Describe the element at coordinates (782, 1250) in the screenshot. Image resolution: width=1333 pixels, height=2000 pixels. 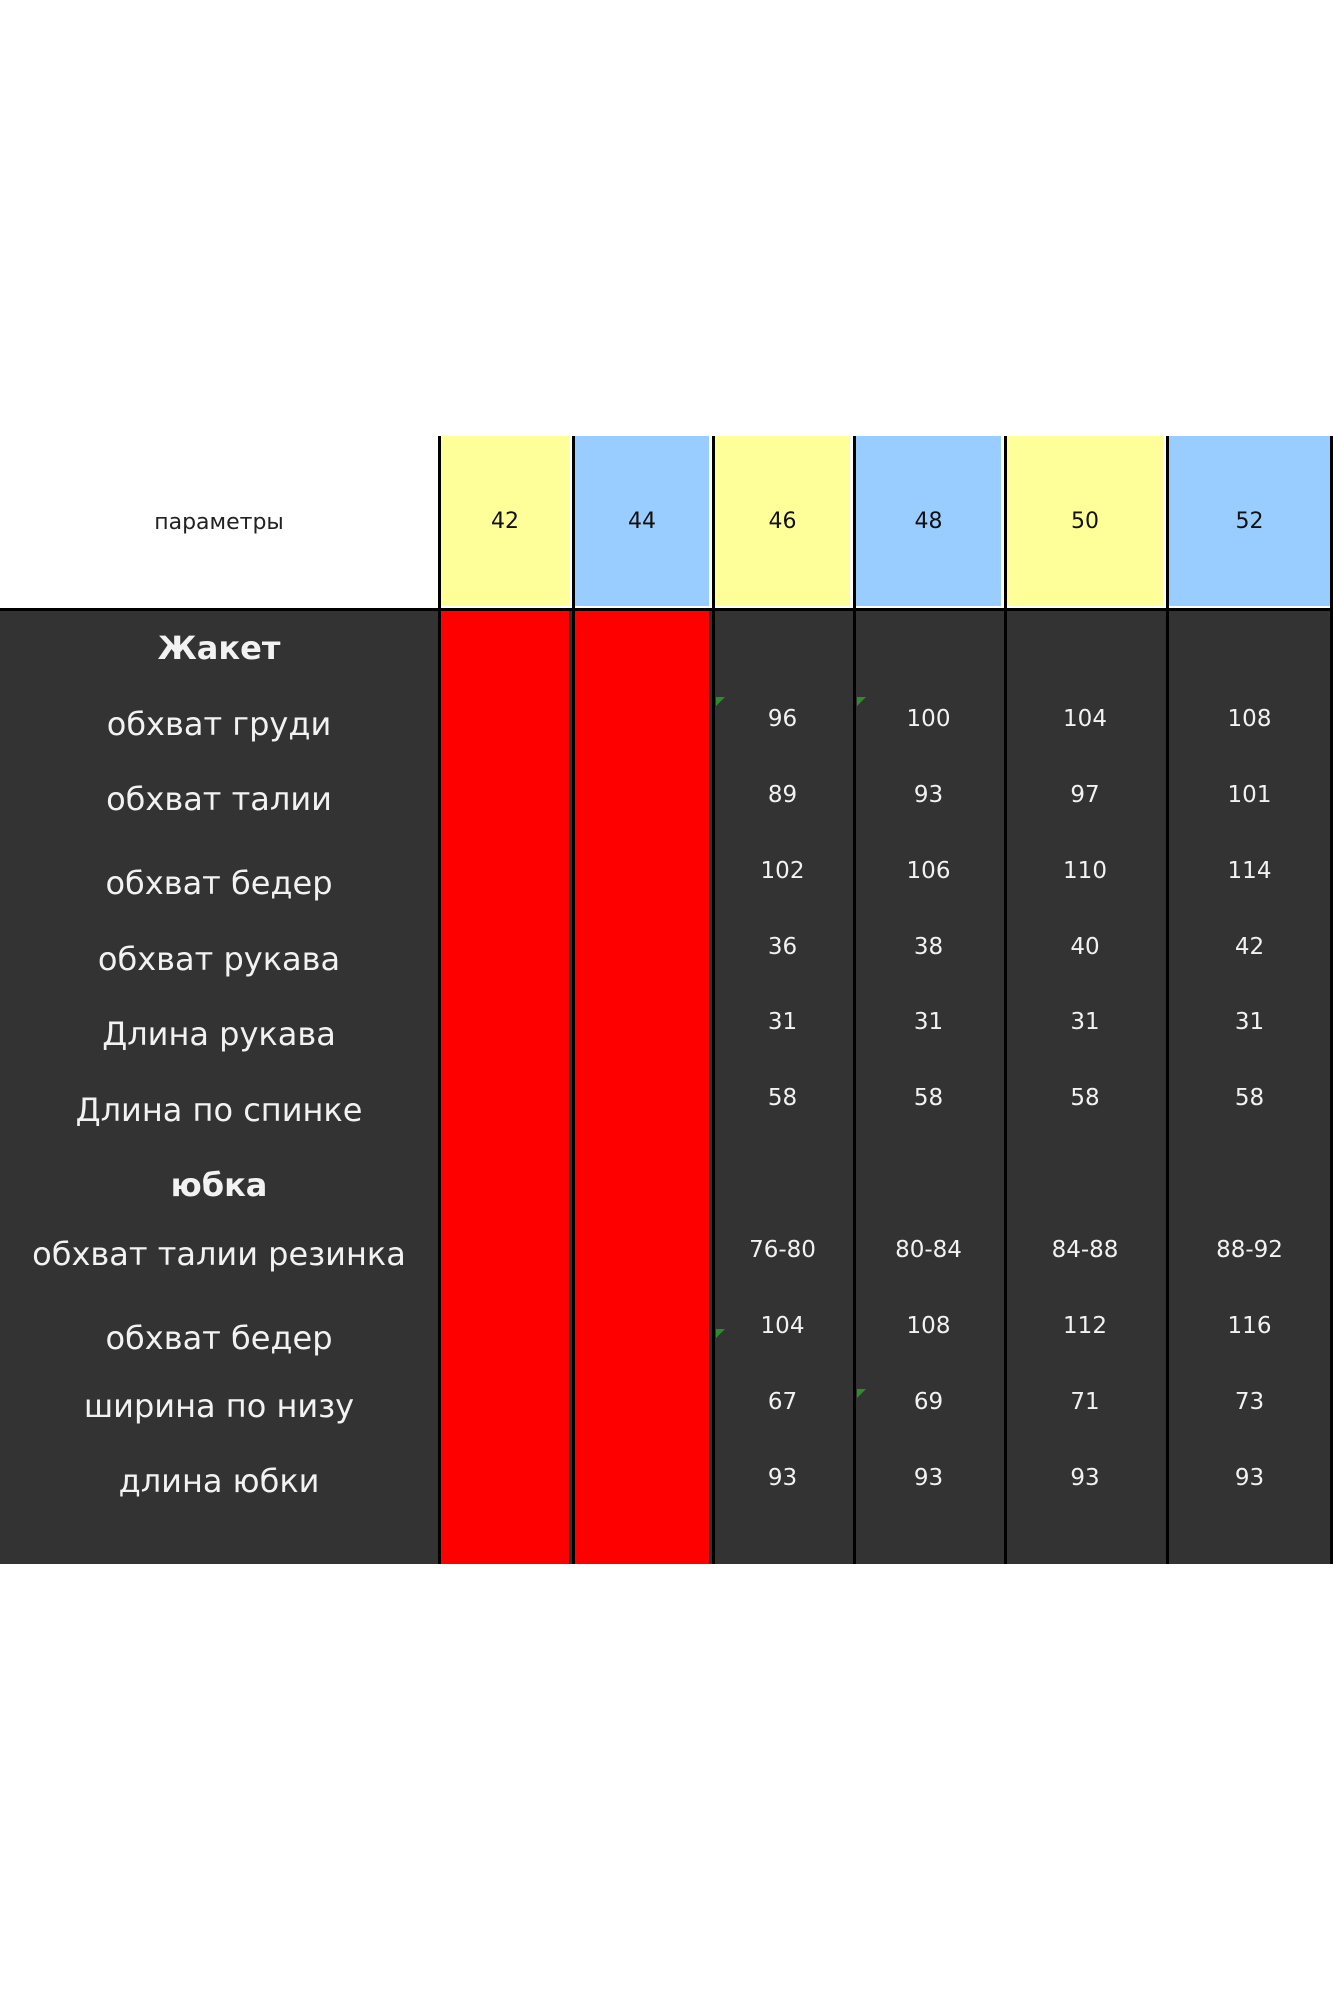
I see `table-cell: 76-80` at that location.